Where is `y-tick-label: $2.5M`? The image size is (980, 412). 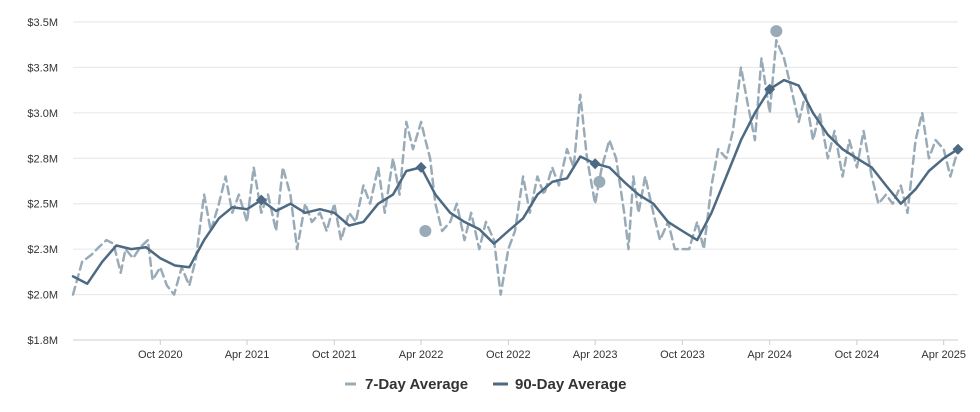 y-tick-label: $2.5M is located at coordinates (42, 205).